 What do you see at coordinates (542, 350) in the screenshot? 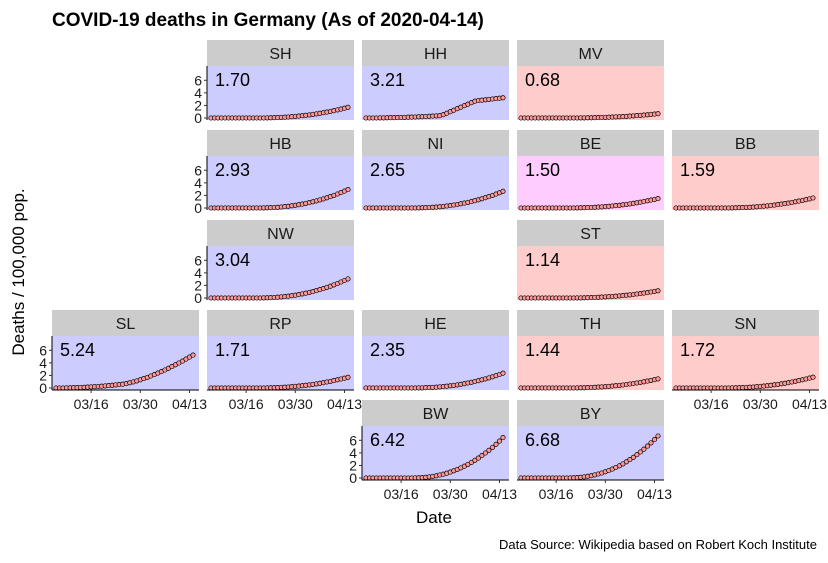
I see `panel-value-label: 1.44` at bounding box center [542, 350].